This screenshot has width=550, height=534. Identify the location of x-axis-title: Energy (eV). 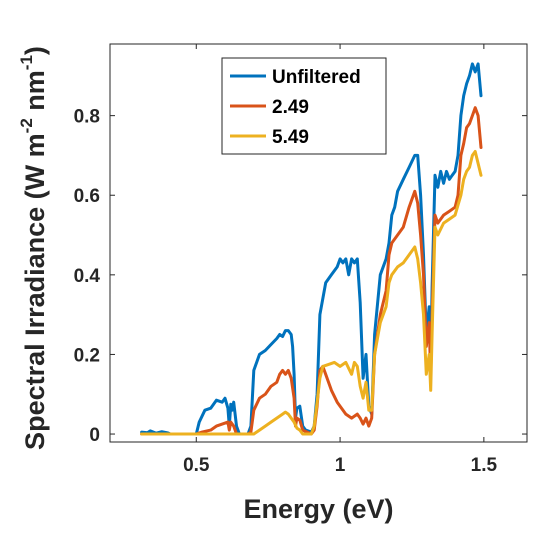
(318, 509).